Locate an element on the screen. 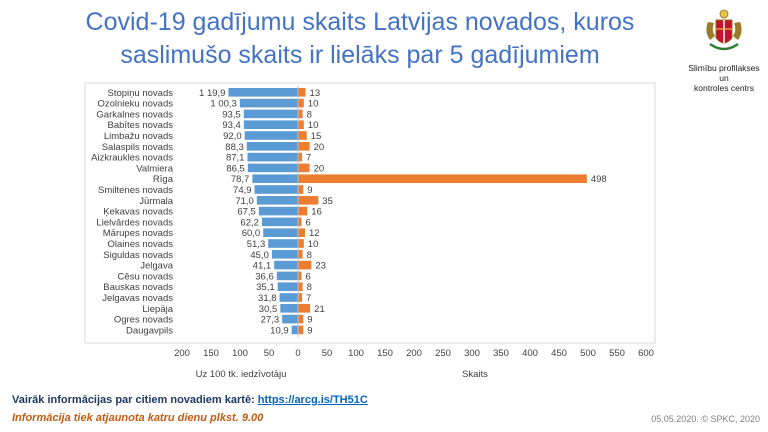  data-label-left: 1 19,9 is located at coordinates (212, 93).